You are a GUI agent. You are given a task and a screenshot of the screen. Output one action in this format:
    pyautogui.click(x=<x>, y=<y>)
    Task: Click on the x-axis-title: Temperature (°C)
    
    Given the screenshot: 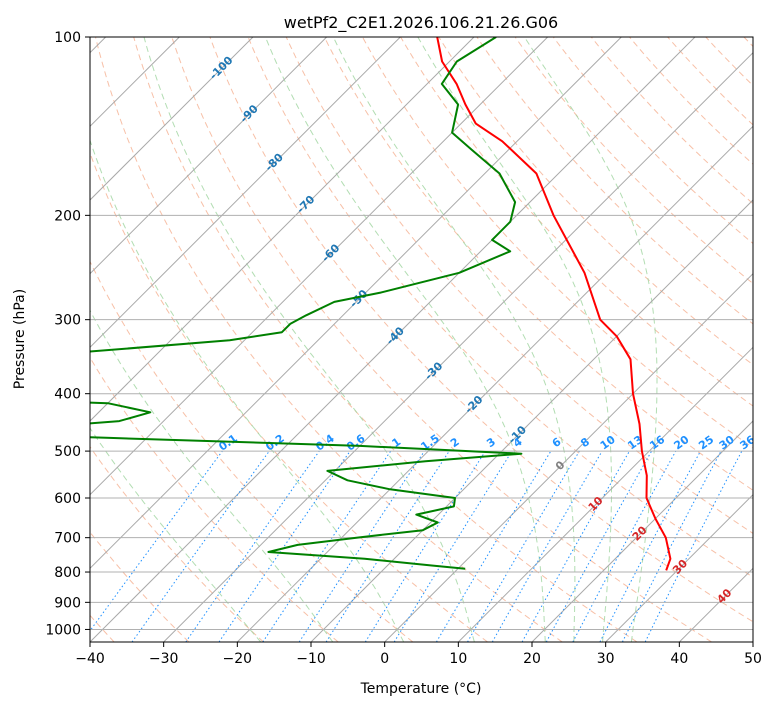 What is the action you would take?
    pyautogui.click(x=421, y=689)
    